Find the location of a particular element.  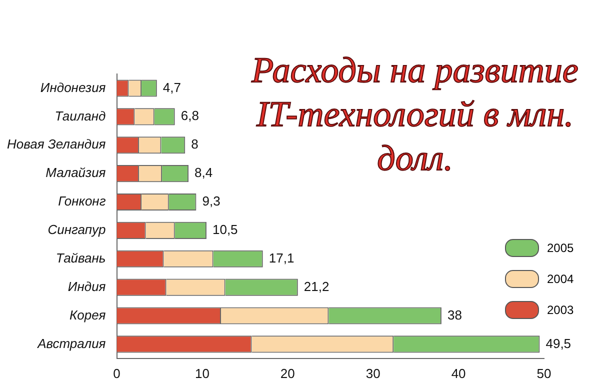

total-label: 8,4 is located at coordinates (203, 172).